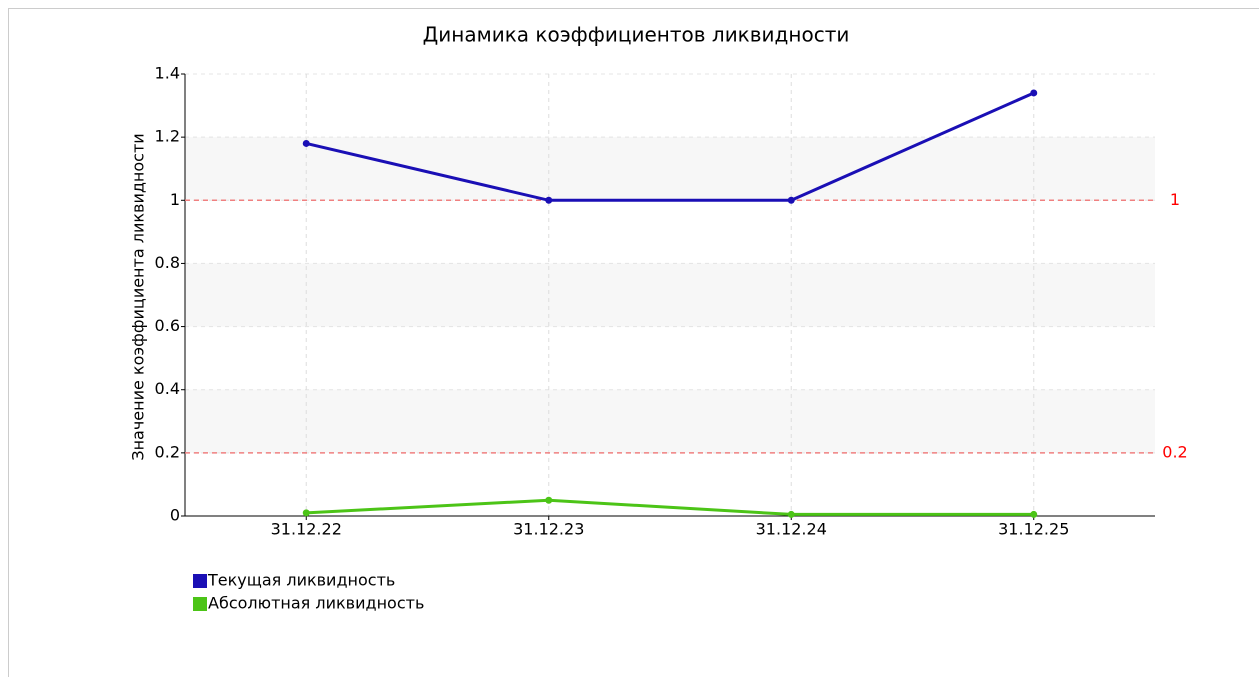 Image resolution: width=1259 pixels, height=677 pixels. I want to click on y-tick-label: 1.4, so click(167, 73).